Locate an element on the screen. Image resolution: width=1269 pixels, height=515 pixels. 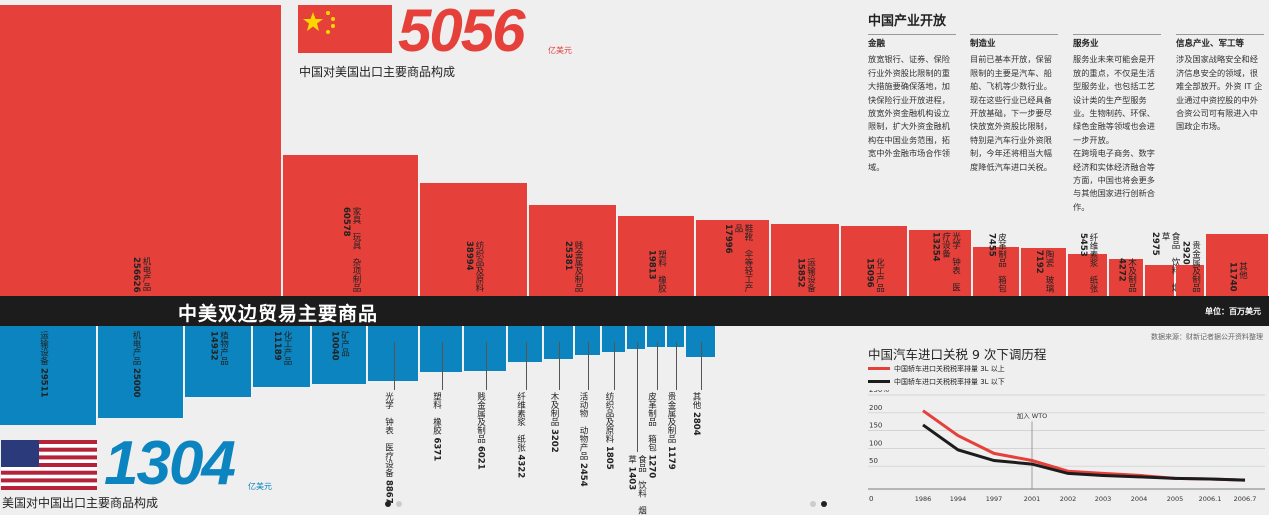
china-export-value: 60578 is located at coordinates (346, 222).